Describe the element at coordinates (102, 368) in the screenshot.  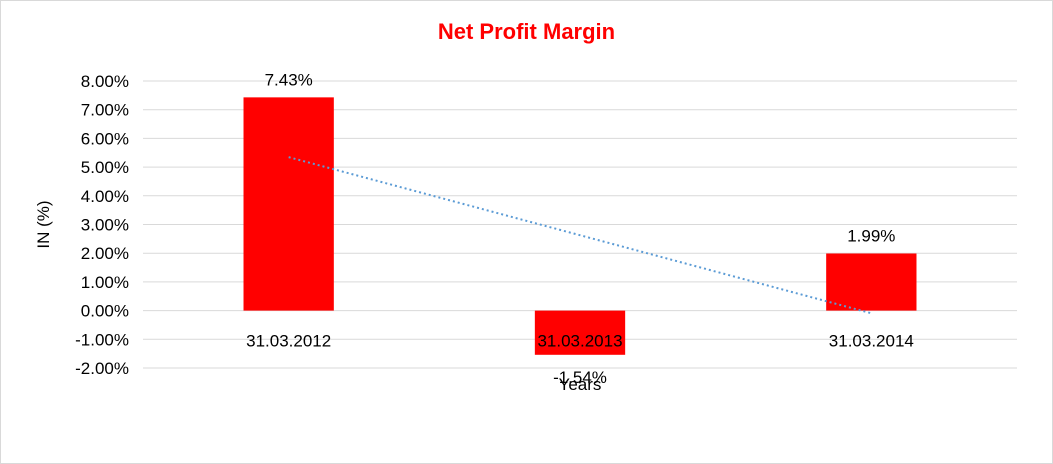
I see `y-tick-label: -2.00%` at that location.